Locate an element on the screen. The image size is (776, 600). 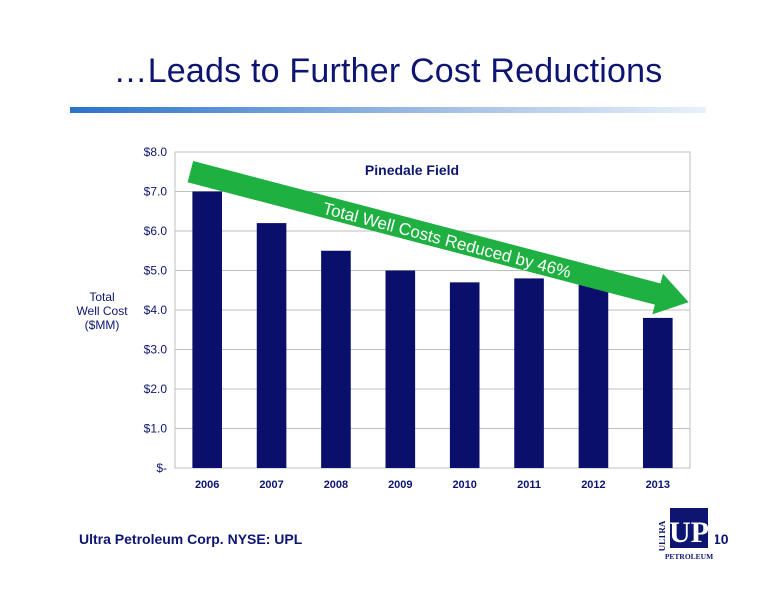
company-logo: ULTRA UP PETROLEUM is located at coordinates (687, 534).